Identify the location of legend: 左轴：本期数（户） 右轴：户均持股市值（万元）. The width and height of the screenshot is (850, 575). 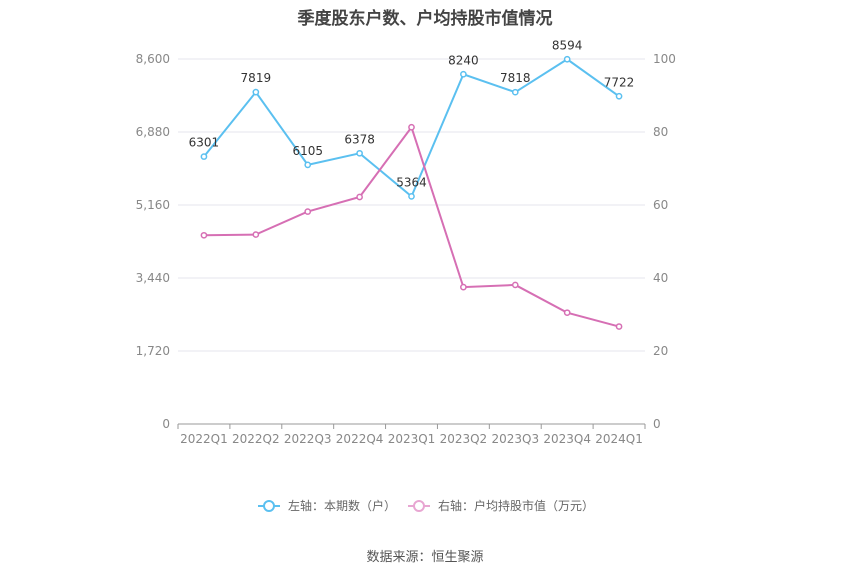
(426, 505).